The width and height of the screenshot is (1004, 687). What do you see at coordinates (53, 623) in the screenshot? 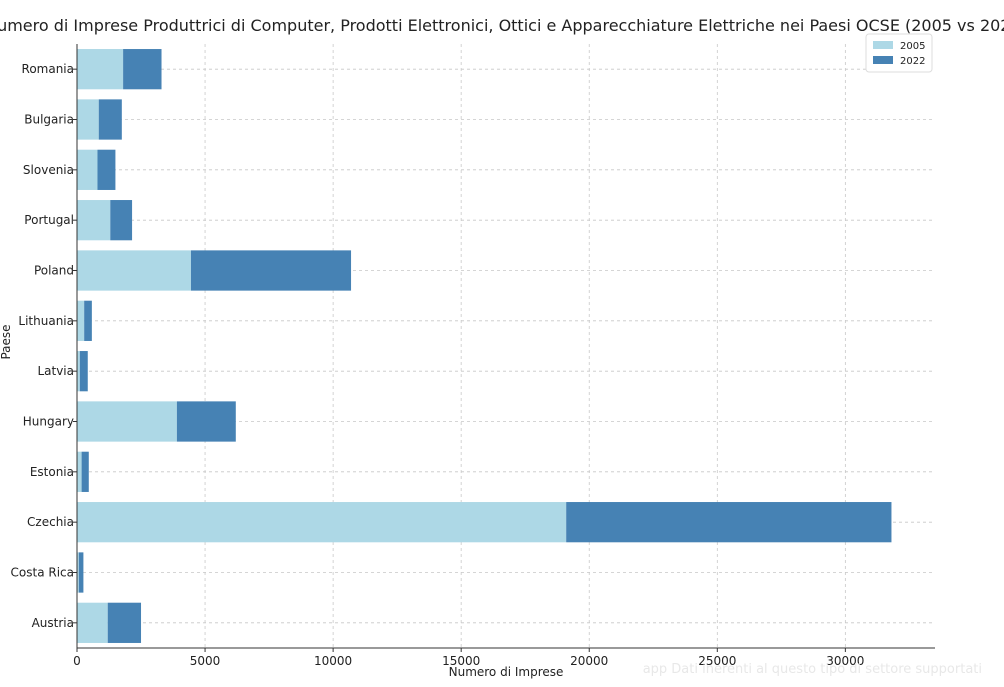
I see `y-tick-label: Austria` at bounding box center [53, 623].